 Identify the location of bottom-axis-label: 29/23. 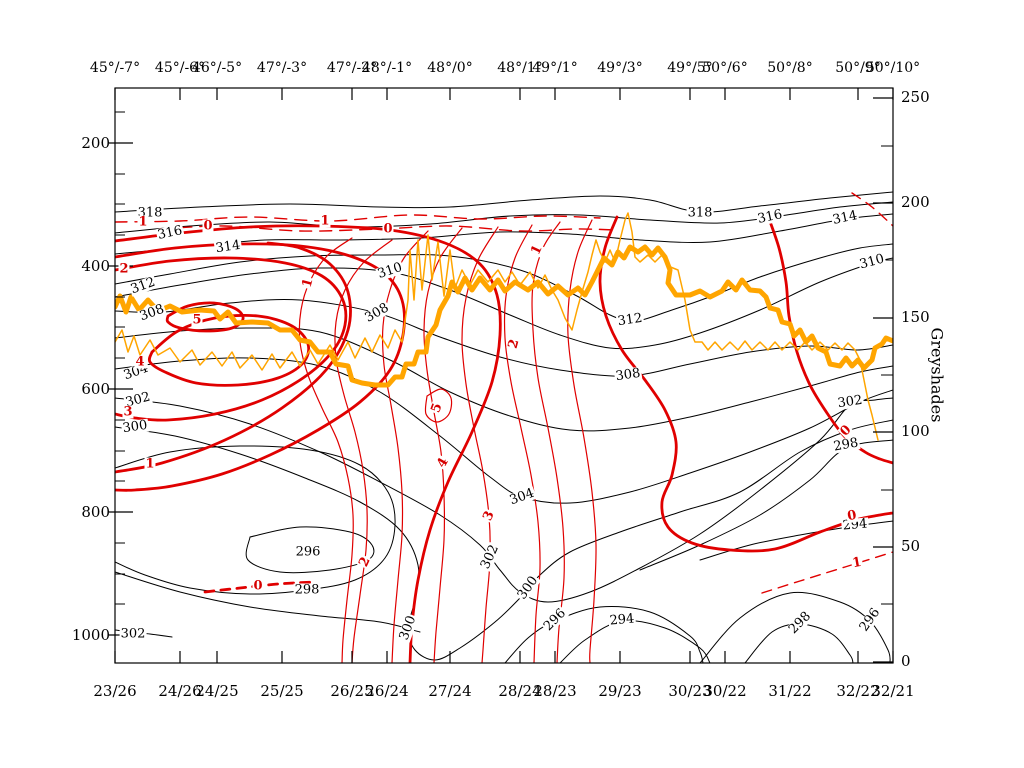
(620, 691).